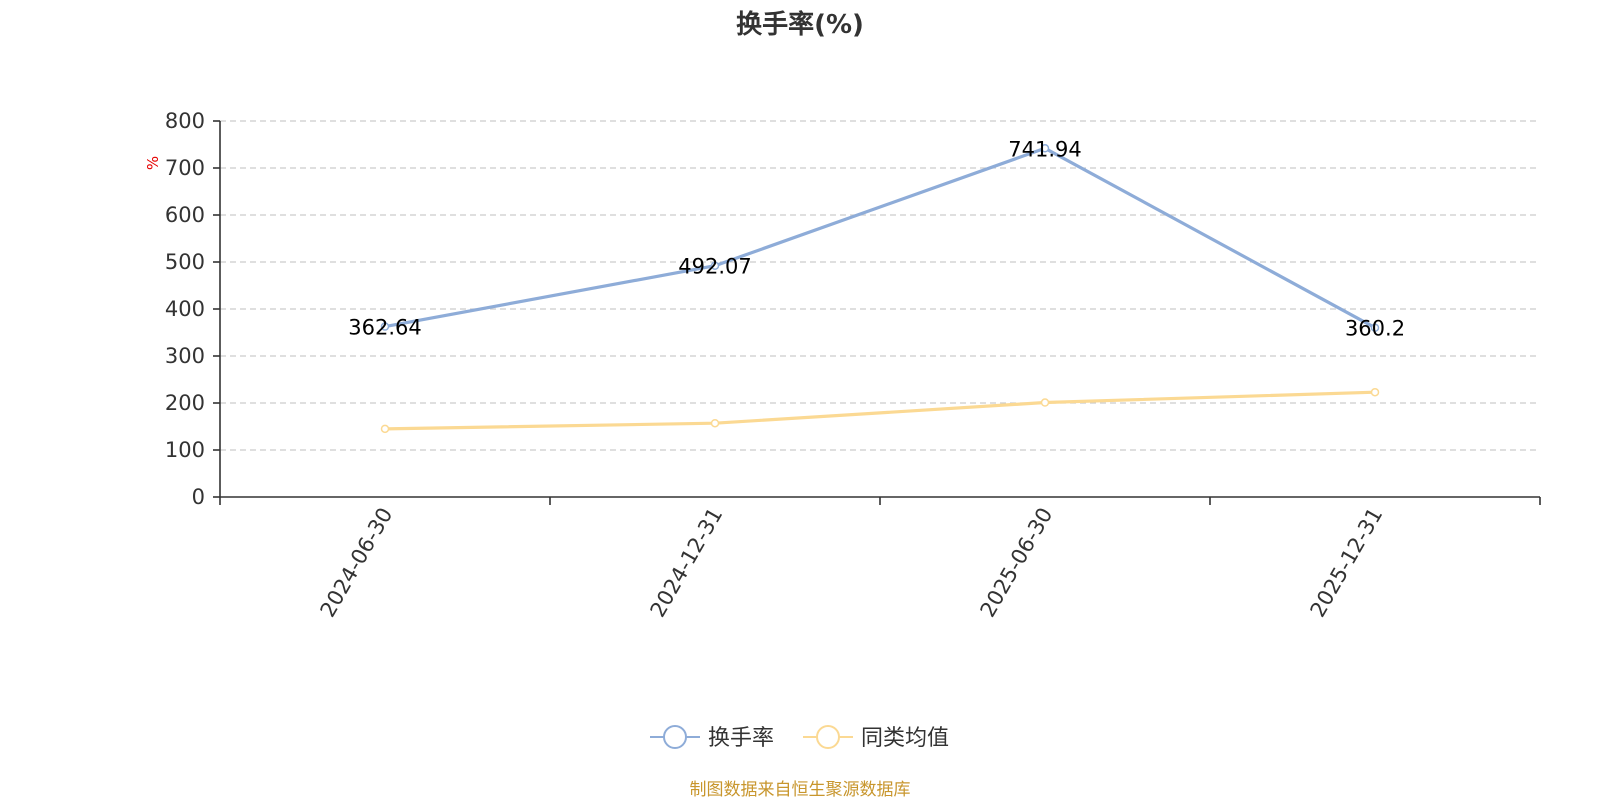 Image resolution: width=1600 pixels, height=800 pixels. Describe the element at coordinates (357, 563) in the screenshot. I see `x-tick-label: 2024-06-30` at that location.